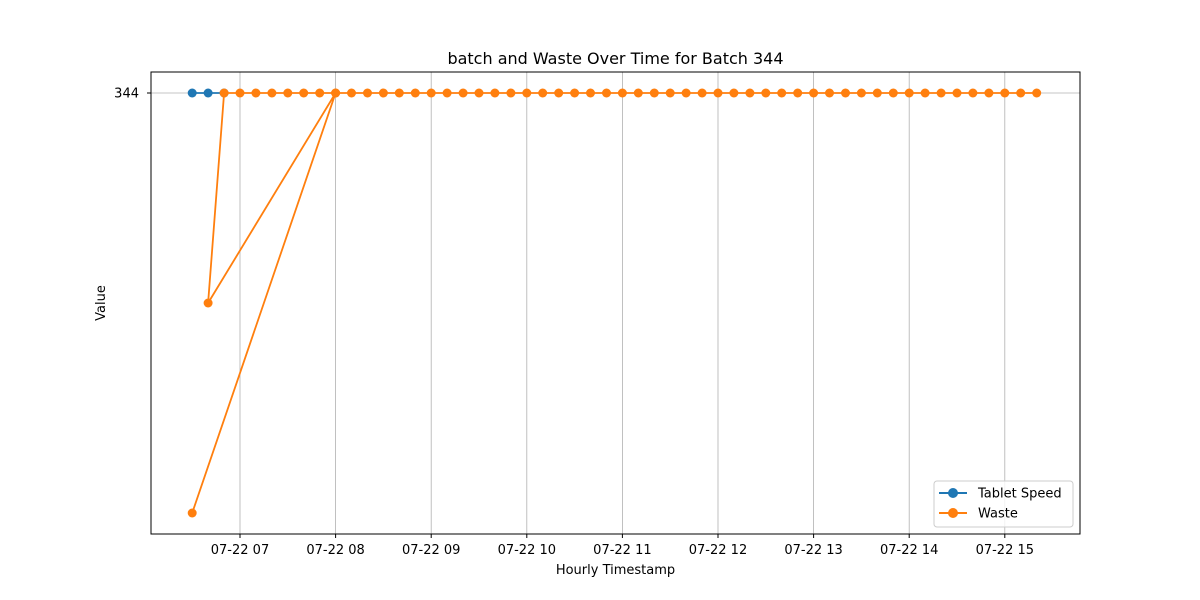 This screenshot has width=1200, height=600. I want to click on legend-label-waste: Waste, so click(998, 514).